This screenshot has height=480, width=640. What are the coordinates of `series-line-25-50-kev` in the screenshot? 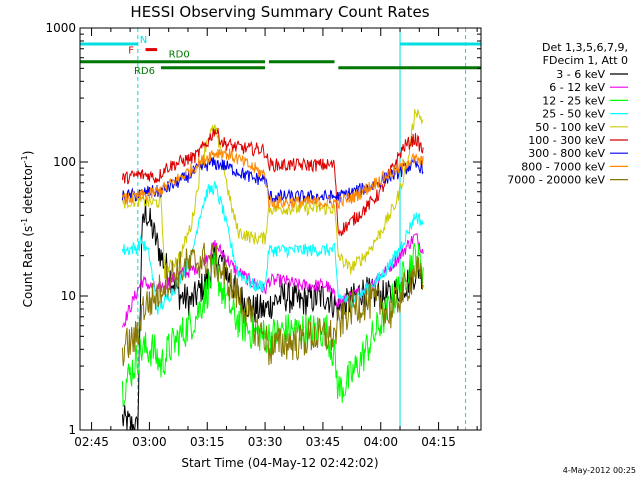 It's located at (272, 248).